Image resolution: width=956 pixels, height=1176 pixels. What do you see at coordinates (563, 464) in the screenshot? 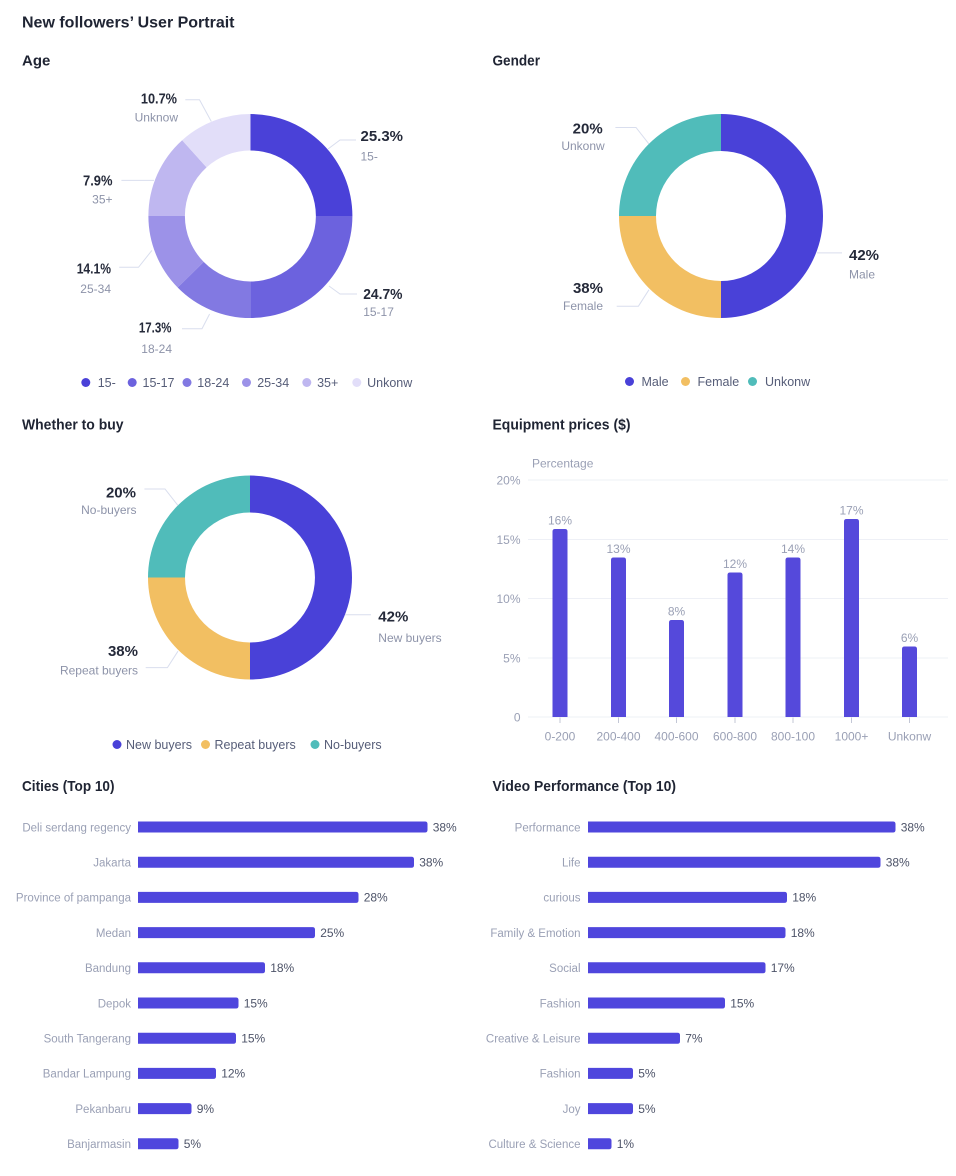
I see `svg-text: Percentage` at bounding box center [563, 464].